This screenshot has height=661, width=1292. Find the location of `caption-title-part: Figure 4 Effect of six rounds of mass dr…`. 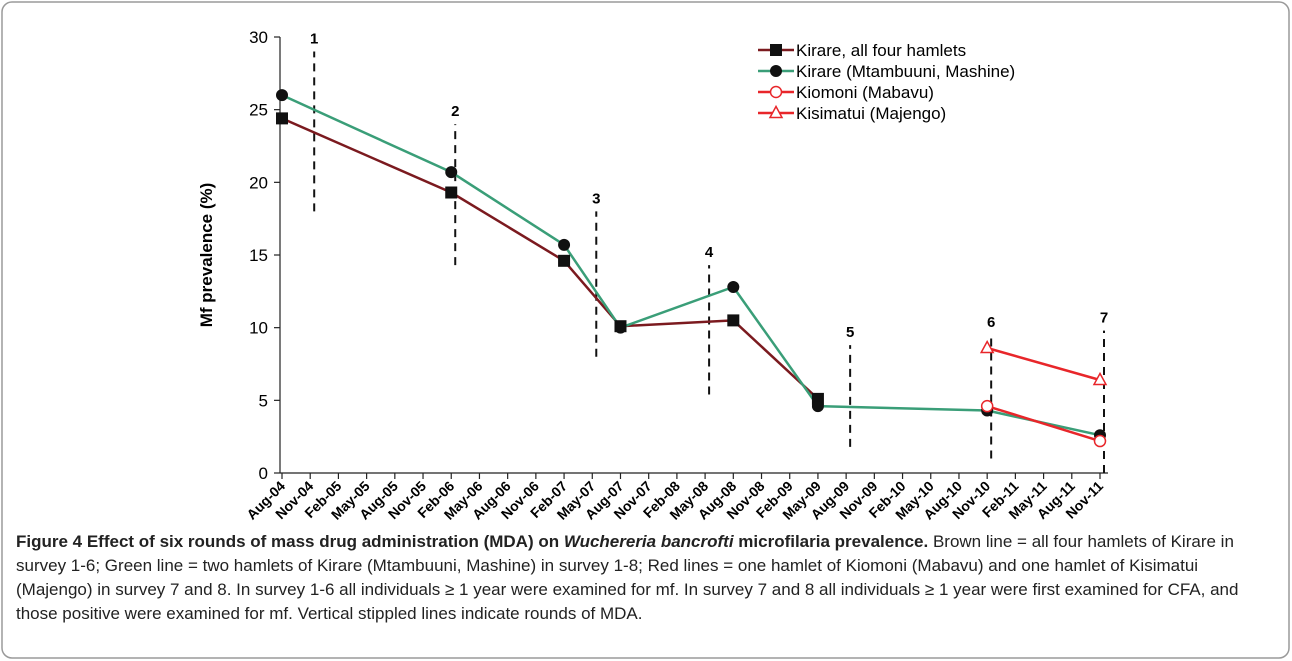

caption-title-part: Figure 4 Effect of six rounds of mass dr… is located at coordinates (290, 541).